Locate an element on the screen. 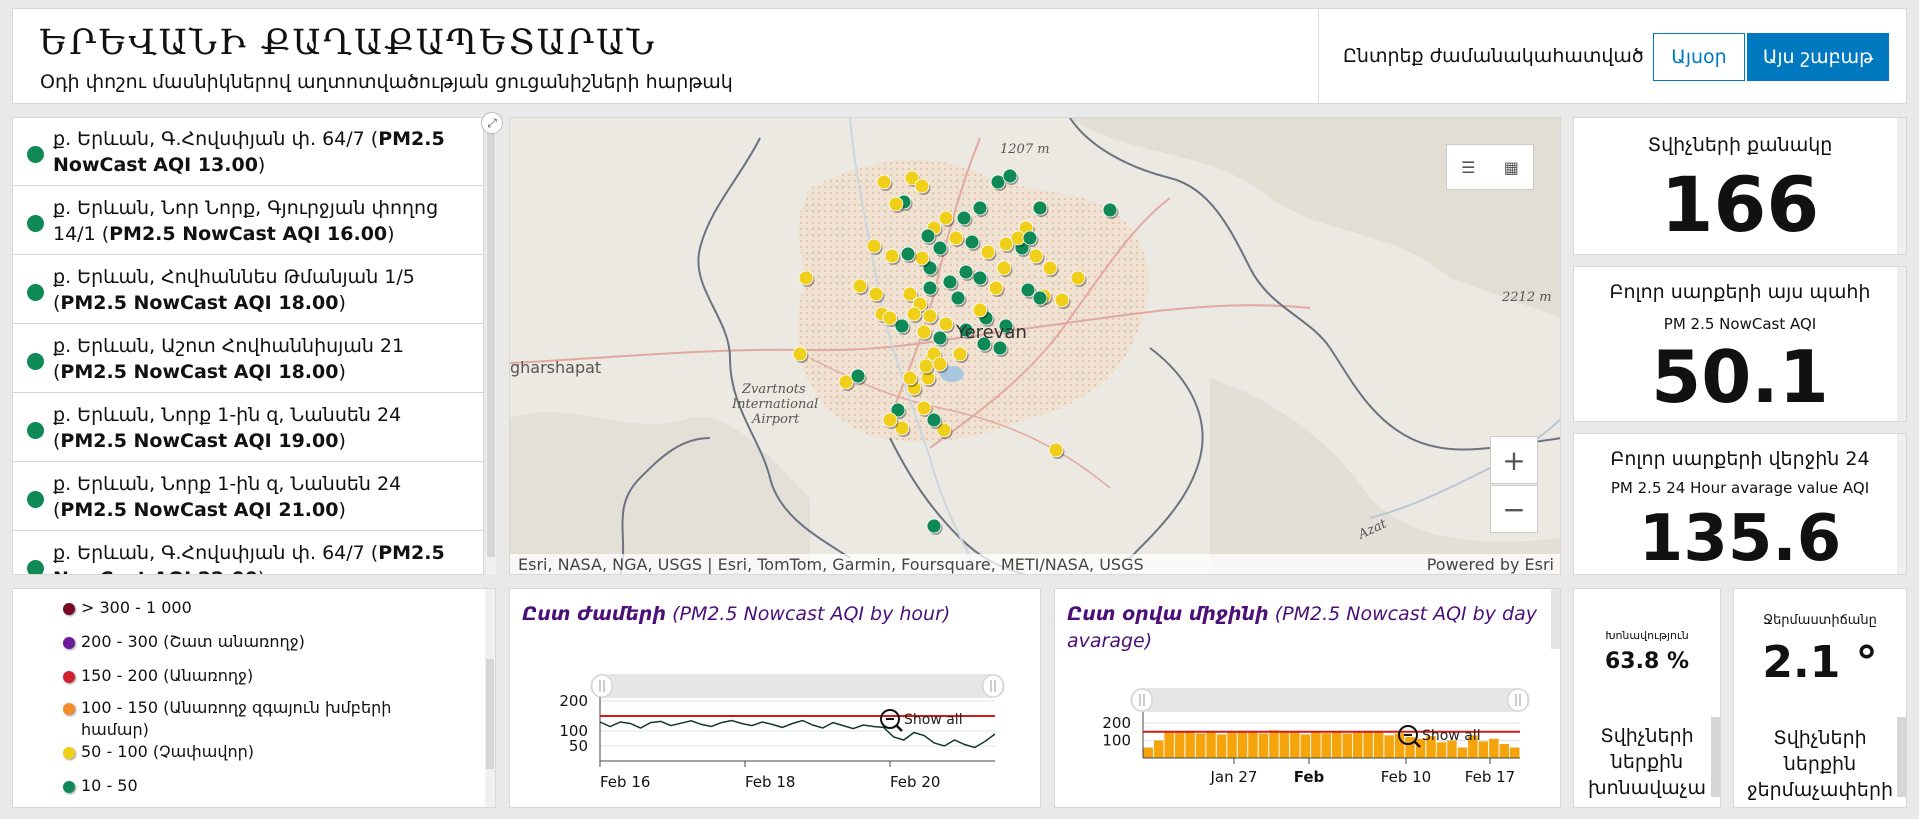 The image size is (1919, 819). daily-chart-scrollbar is located at coordinates (1555, 619).